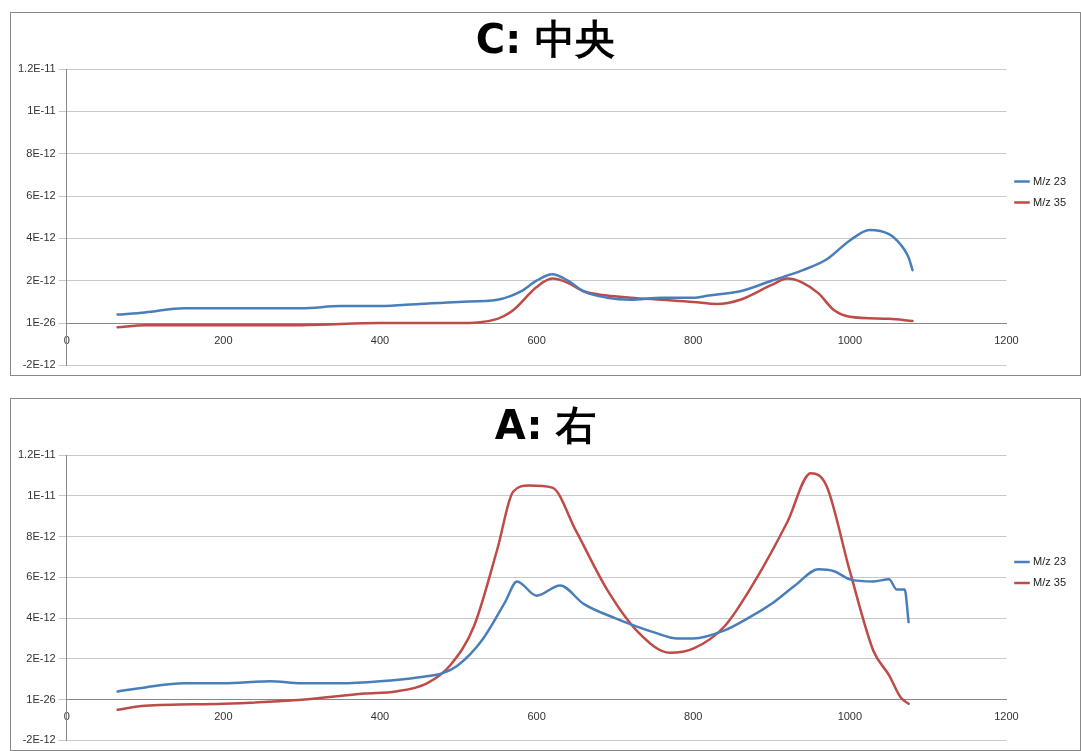 The image size is (1081, 751). Describe the element at coordinates (545, 39) in the screenshot. I see `chart-title: C: 中央` at that location.